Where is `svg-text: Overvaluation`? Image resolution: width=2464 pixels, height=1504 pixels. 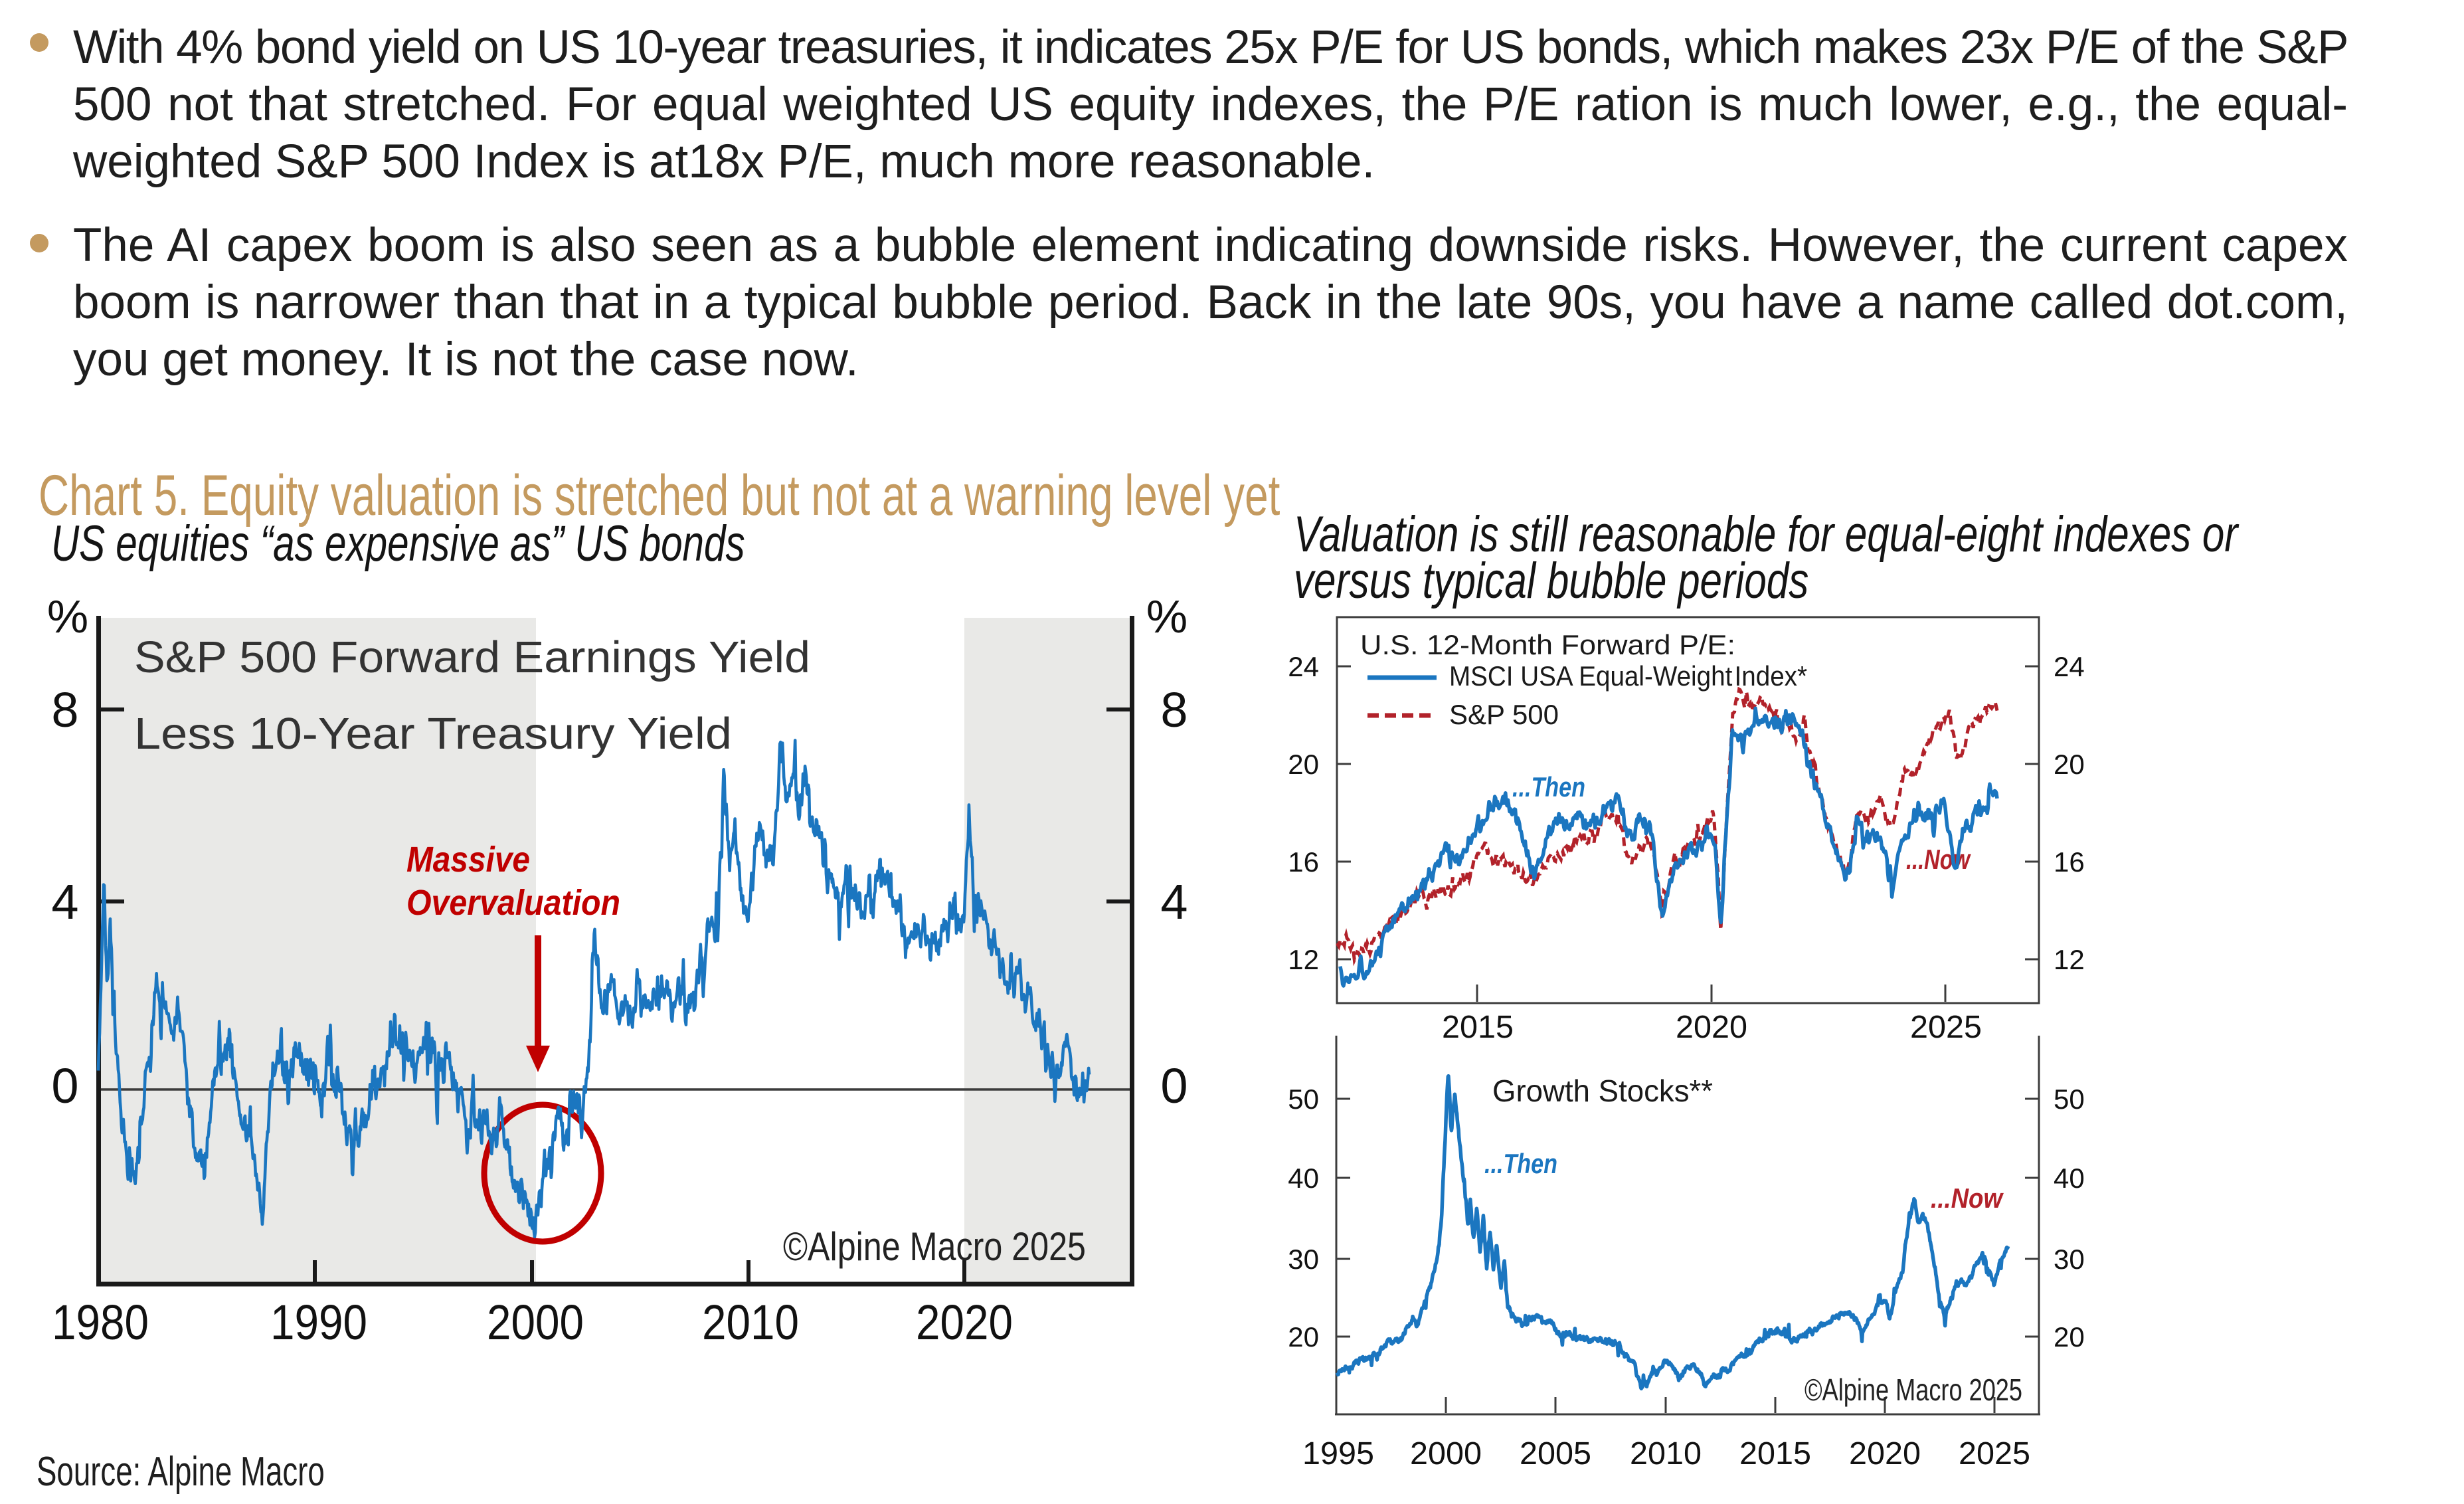 svg-text: Overvaluation is located at coordinates (513, 903).